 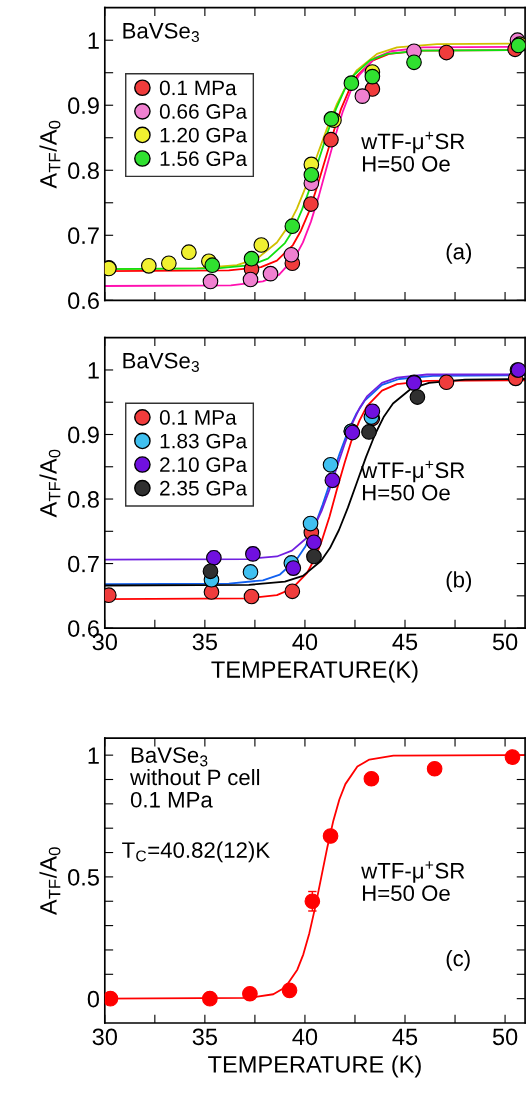 I want to click on legend-label: 0.66 GPa, so click(x=203, y=111).